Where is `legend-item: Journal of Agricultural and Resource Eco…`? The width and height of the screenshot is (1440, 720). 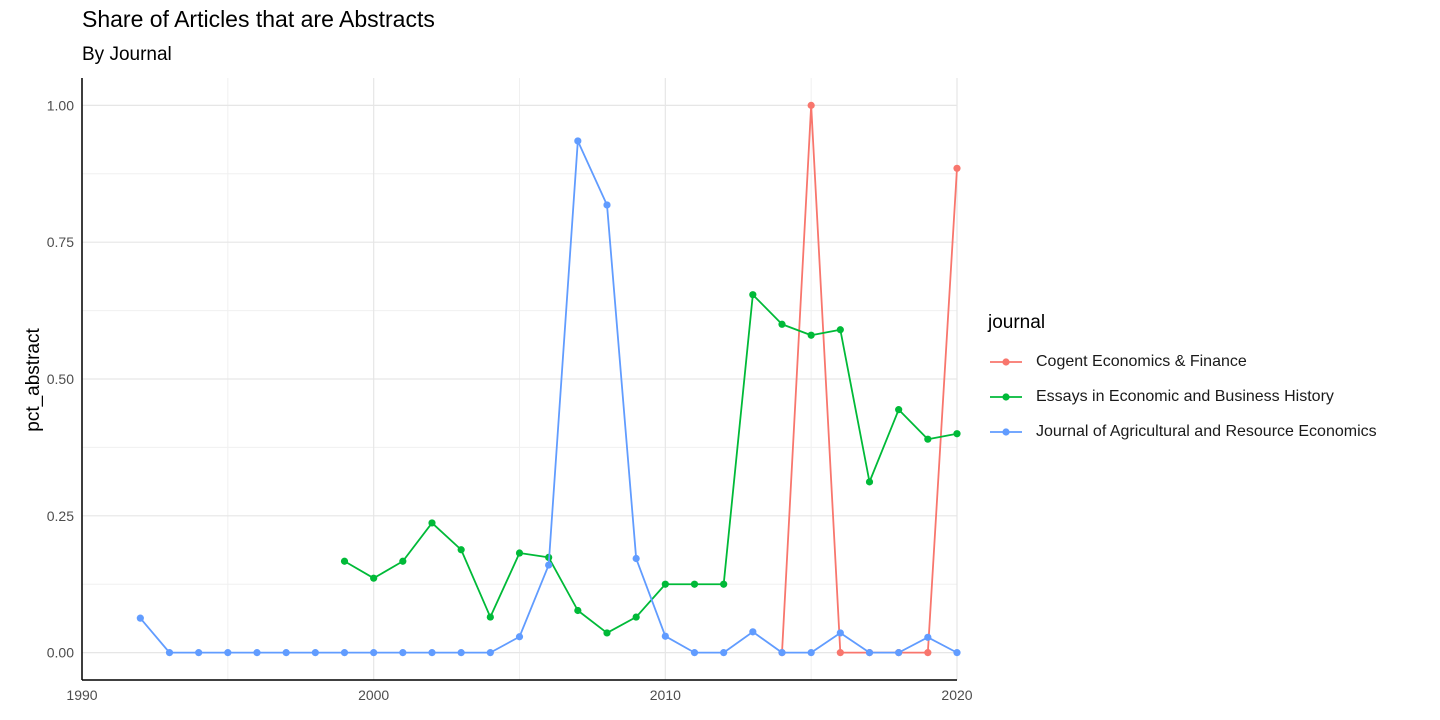 legend-item: Journal of Agricultural and Resource Eco… is located at coordinates (1182, 432).